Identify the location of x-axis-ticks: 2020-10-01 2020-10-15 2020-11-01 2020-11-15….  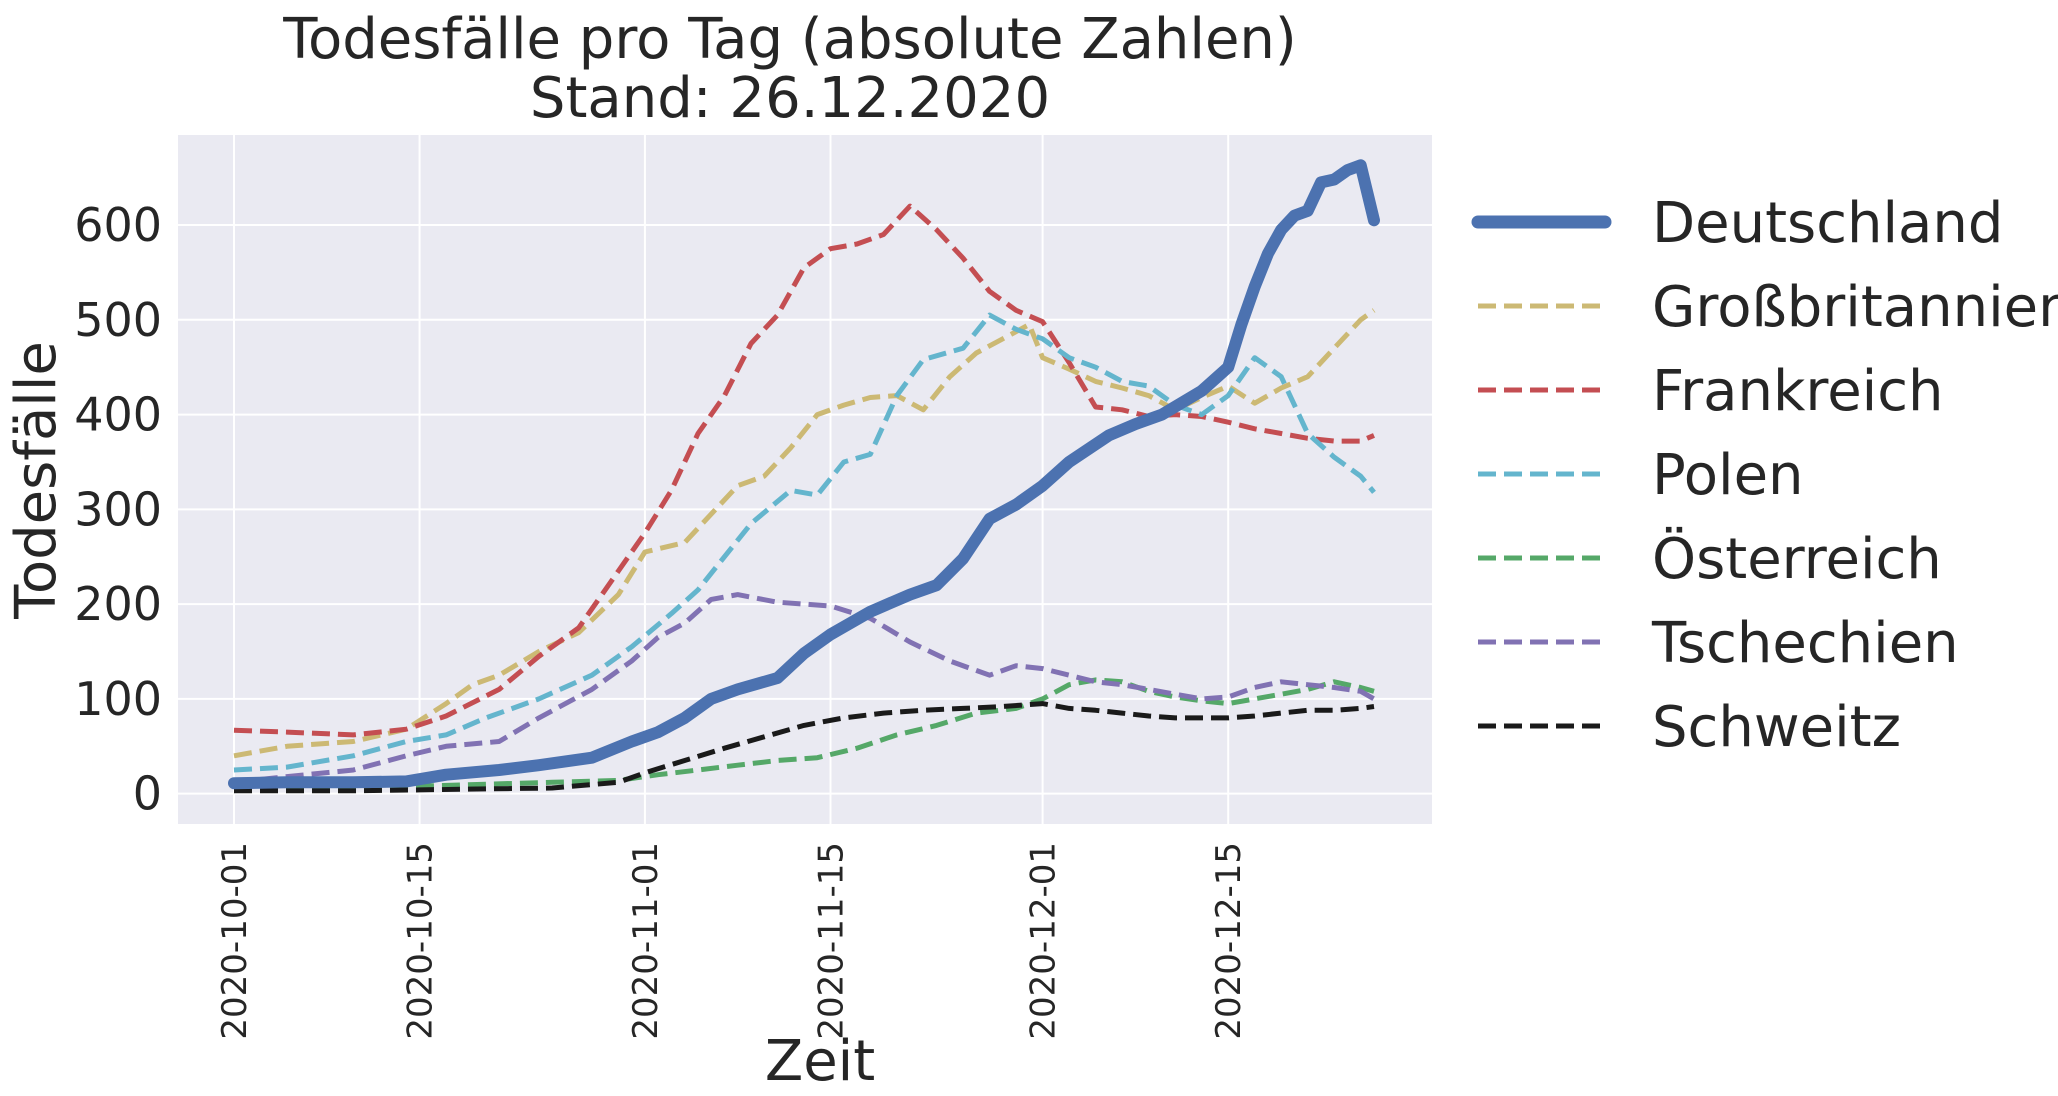
(732, 941).